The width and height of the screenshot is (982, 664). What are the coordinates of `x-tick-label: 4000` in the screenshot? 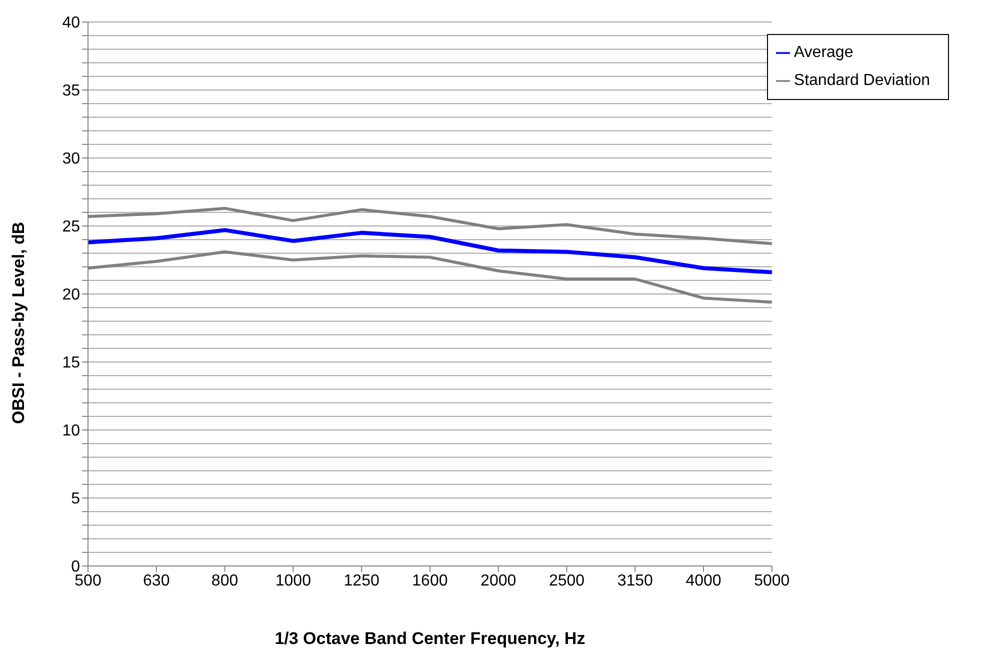 It's located at (704, 581).